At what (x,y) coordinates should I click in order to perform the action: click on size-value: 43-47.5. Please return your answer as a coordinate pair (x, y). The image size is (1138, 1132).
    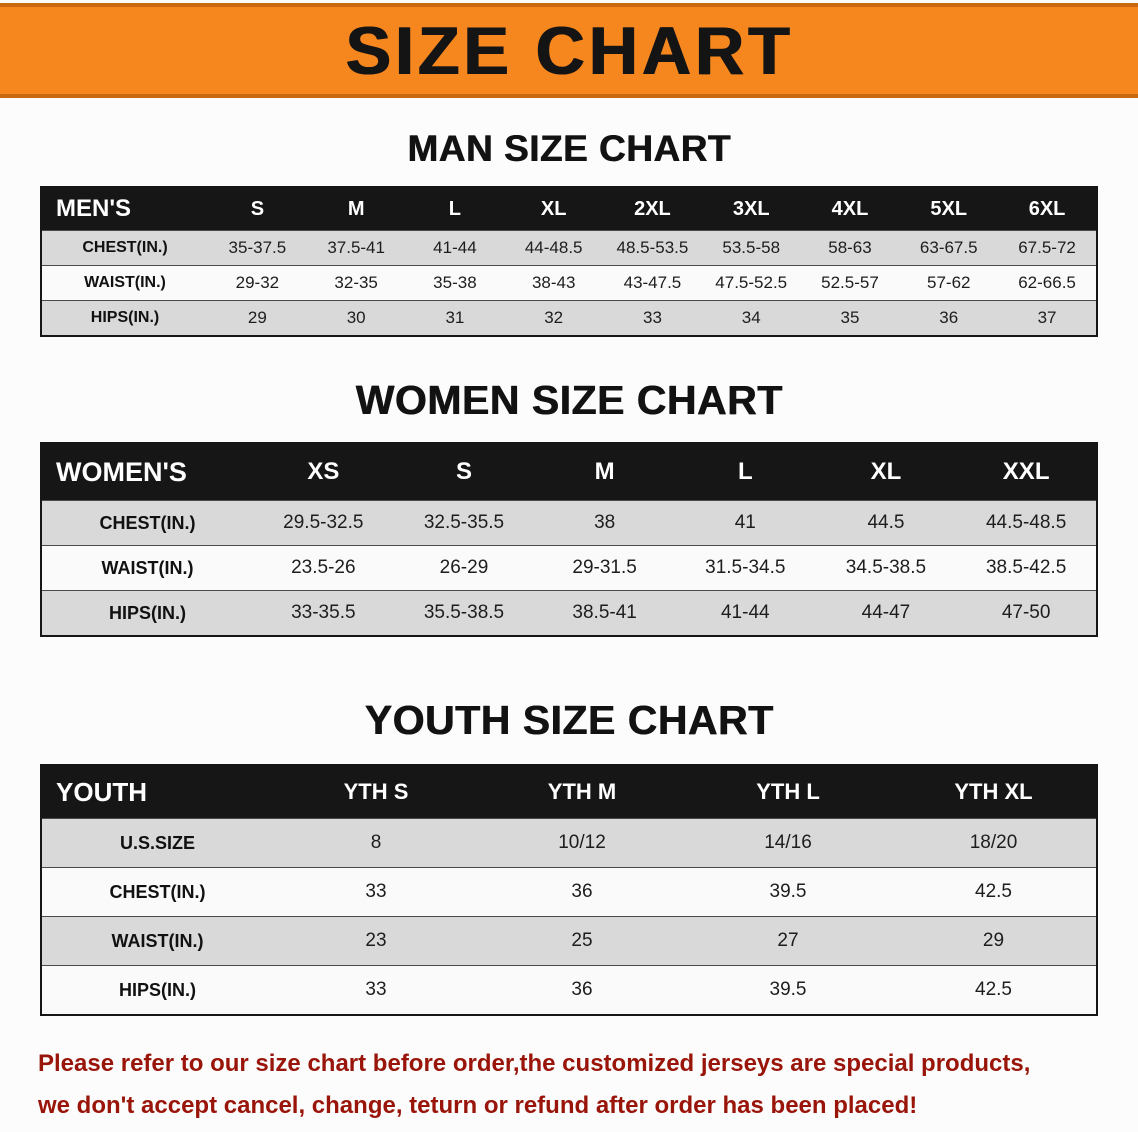
    Looking at the image, I should click on (652, 283).